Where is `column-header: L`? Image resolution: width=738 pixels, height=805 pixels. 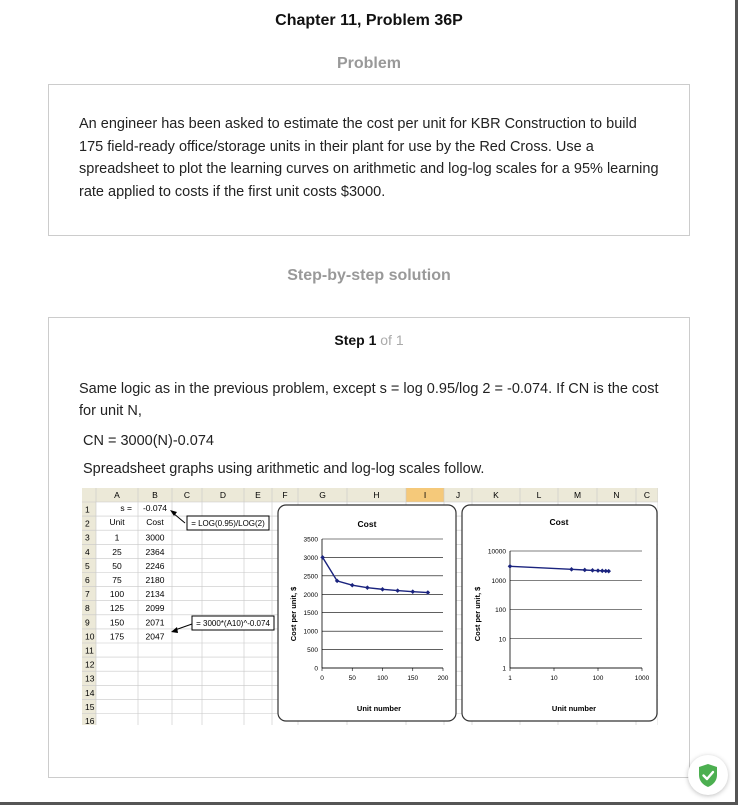 column-header: L is located at coordinates (539, 495).